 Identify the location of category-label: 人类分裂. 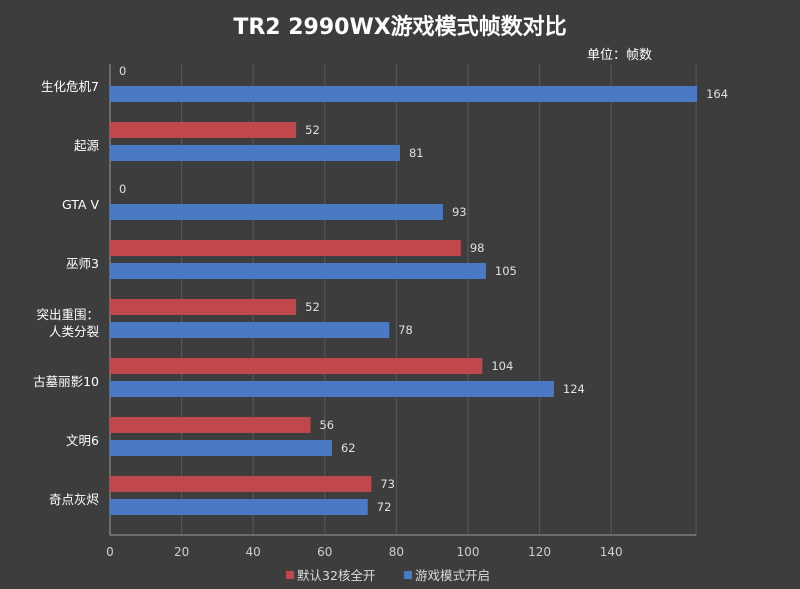
(74, 331).